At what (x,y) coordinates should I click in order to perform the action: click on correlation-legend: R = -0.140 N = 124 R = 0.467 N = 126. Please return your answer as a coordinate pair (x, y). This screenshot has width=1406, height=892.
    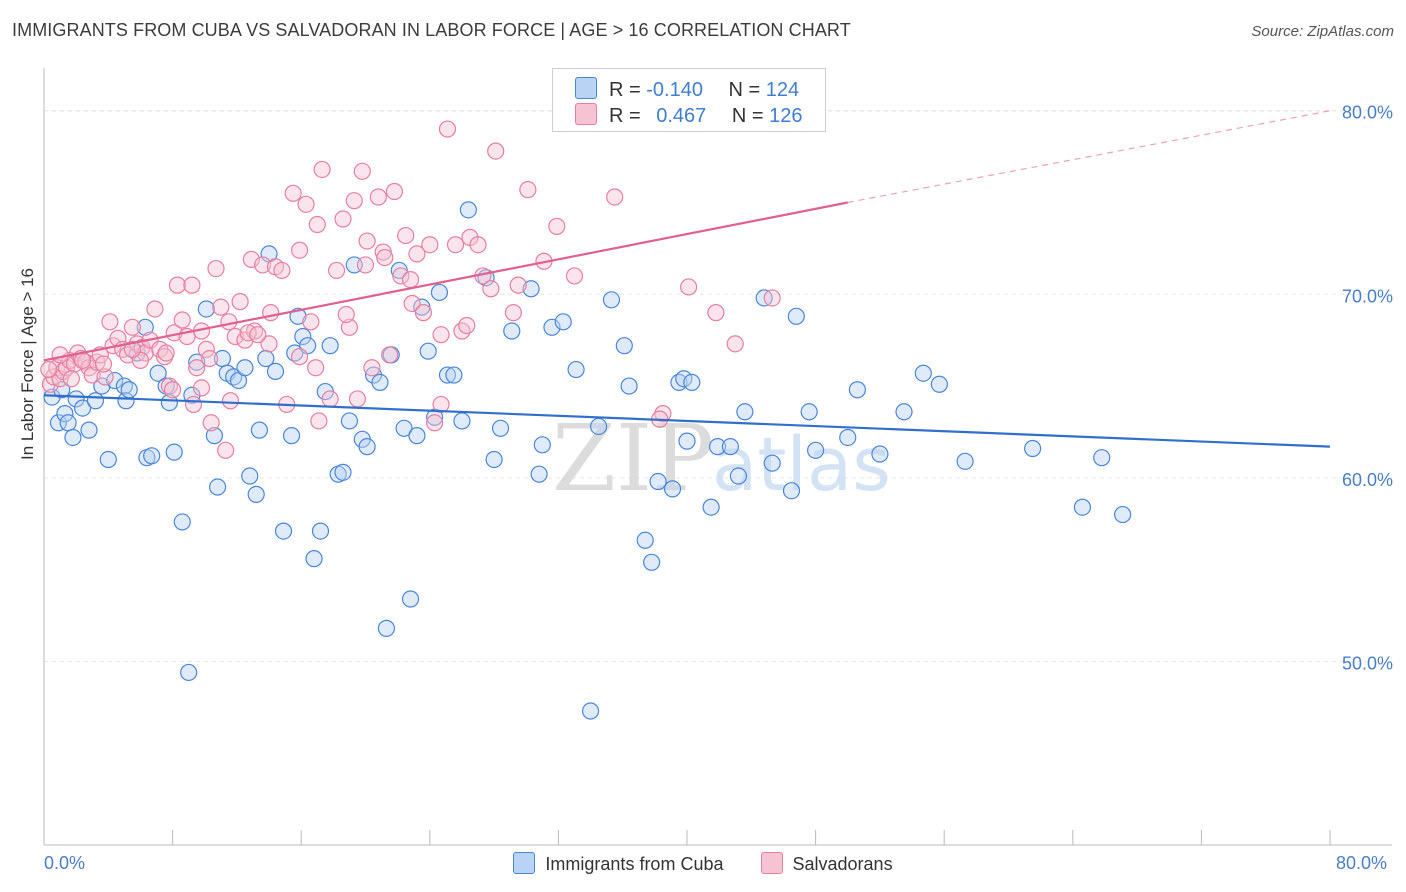
    Looking at the image, I should click on (689, 100).